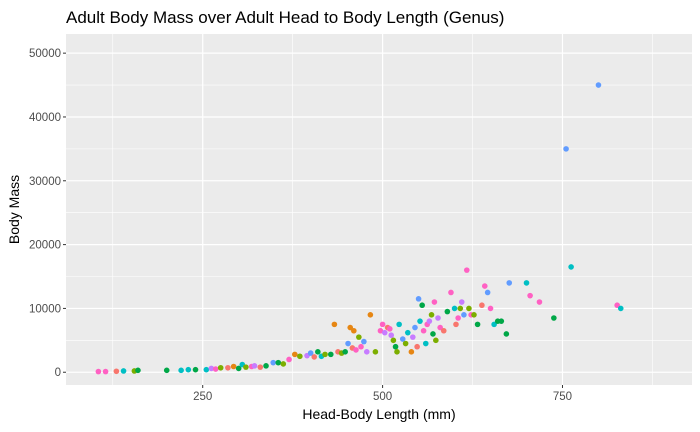 This screenshot has width=700, height=432. I want to click on y-tick-label: 50000, so click(45, 54).